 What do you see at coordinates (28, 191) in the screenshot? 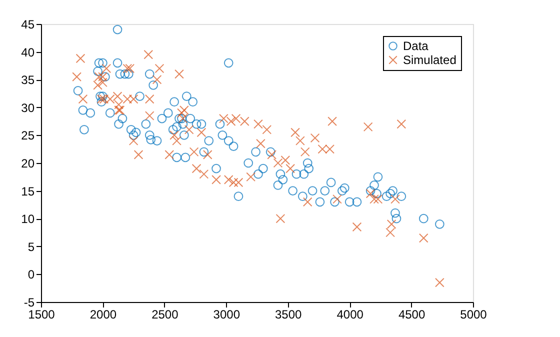
I see `y-tick-label: 15` at bounding box center [28, 191].